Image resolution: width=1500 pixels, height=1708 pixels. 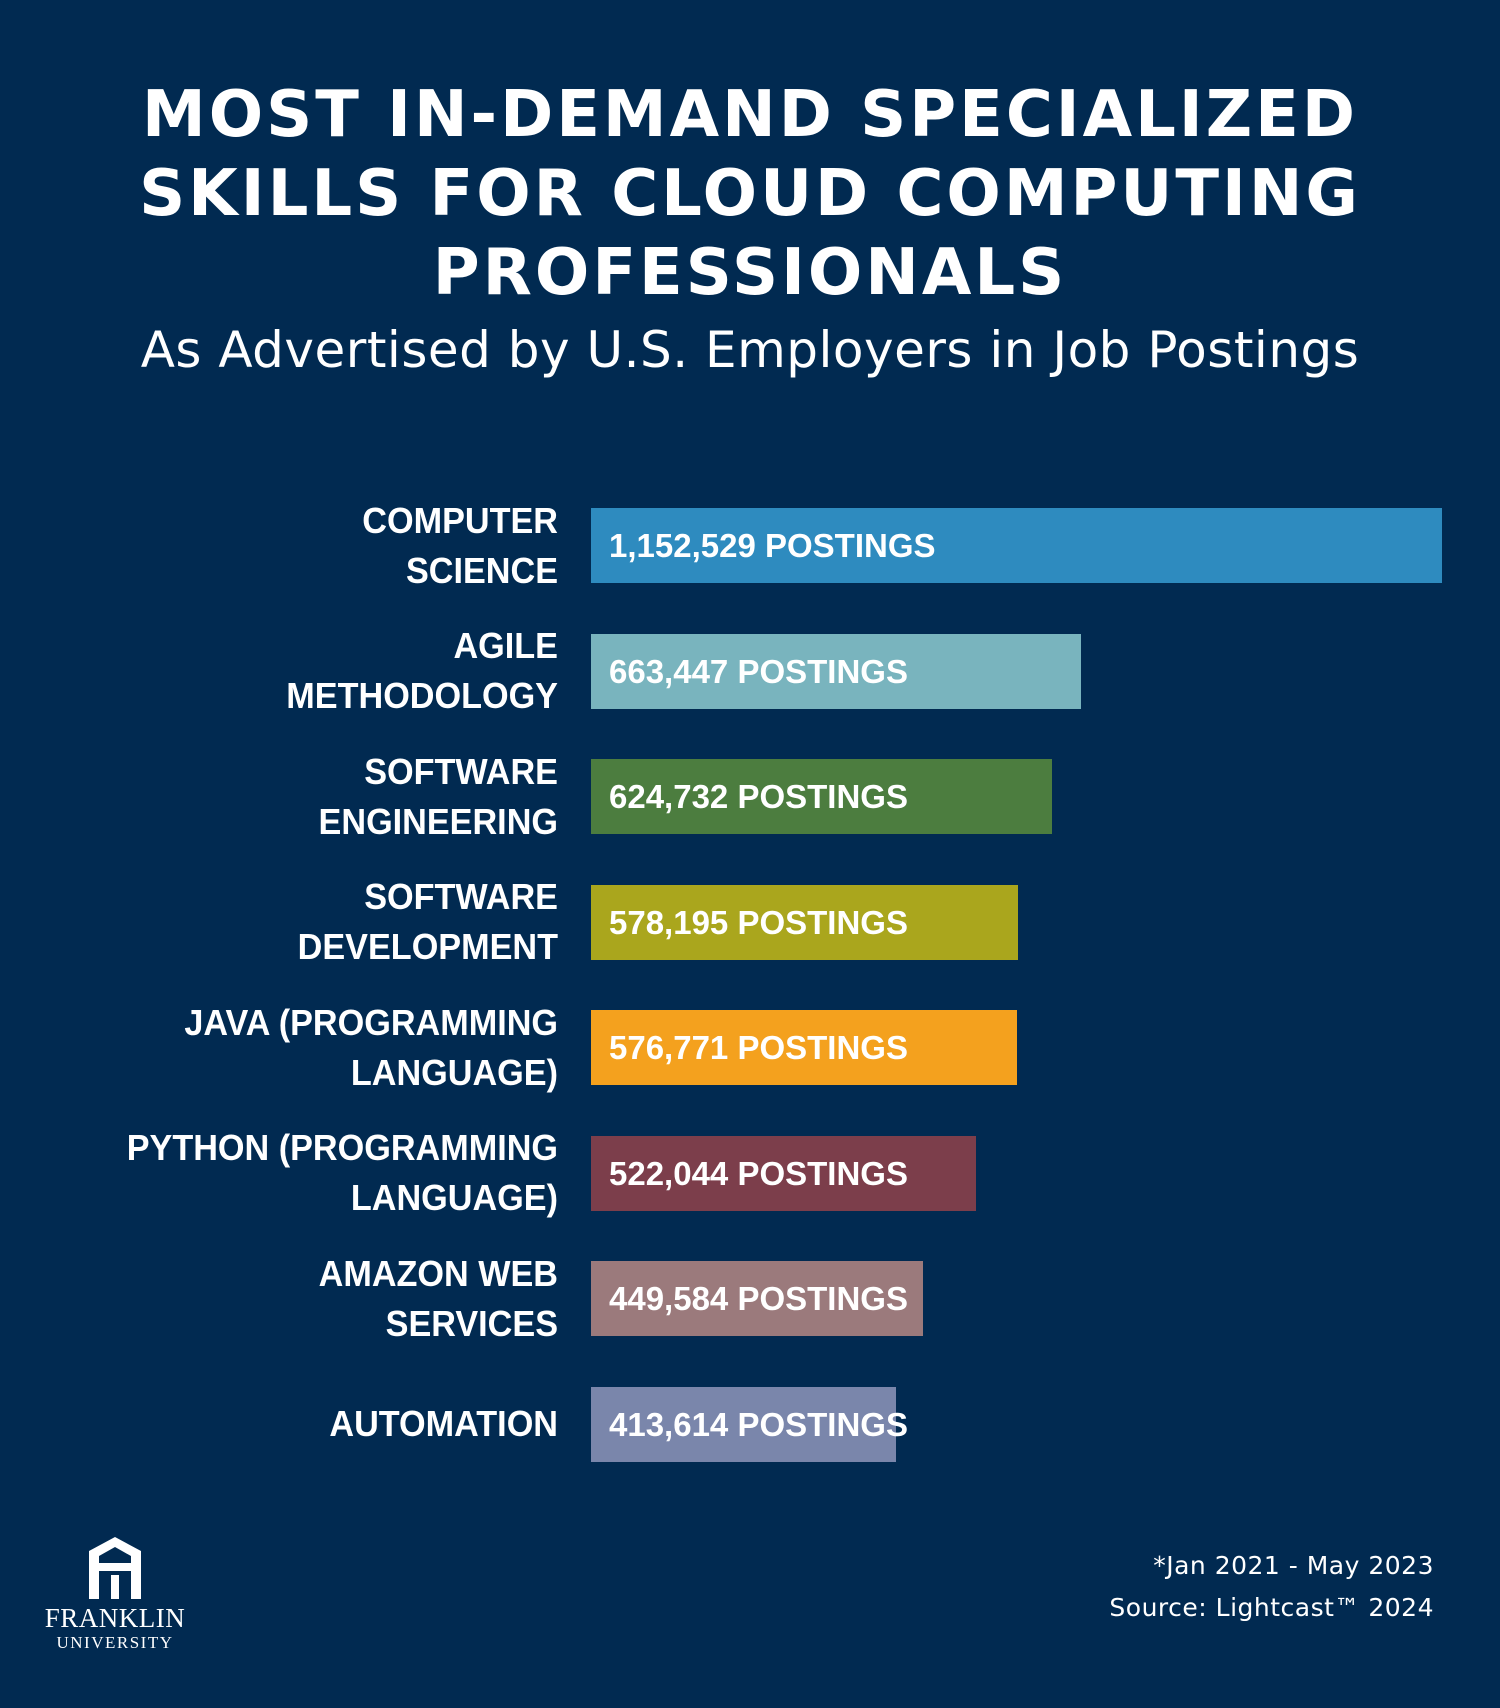 What do you see at coordinates (1293, 1565) in the screenshot?
I see `date-range-note: *Jan 2021 - May 2023` at bounding box center [1293, 1565].